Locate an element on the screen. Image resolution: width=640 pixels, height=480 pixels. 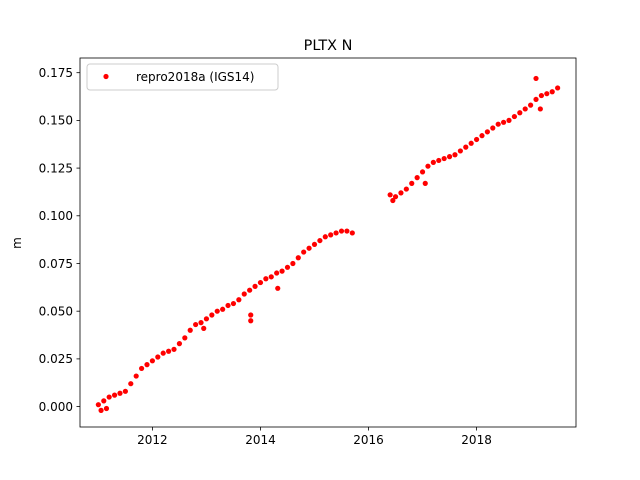
legend-marker is located at coordinates (106, 76).